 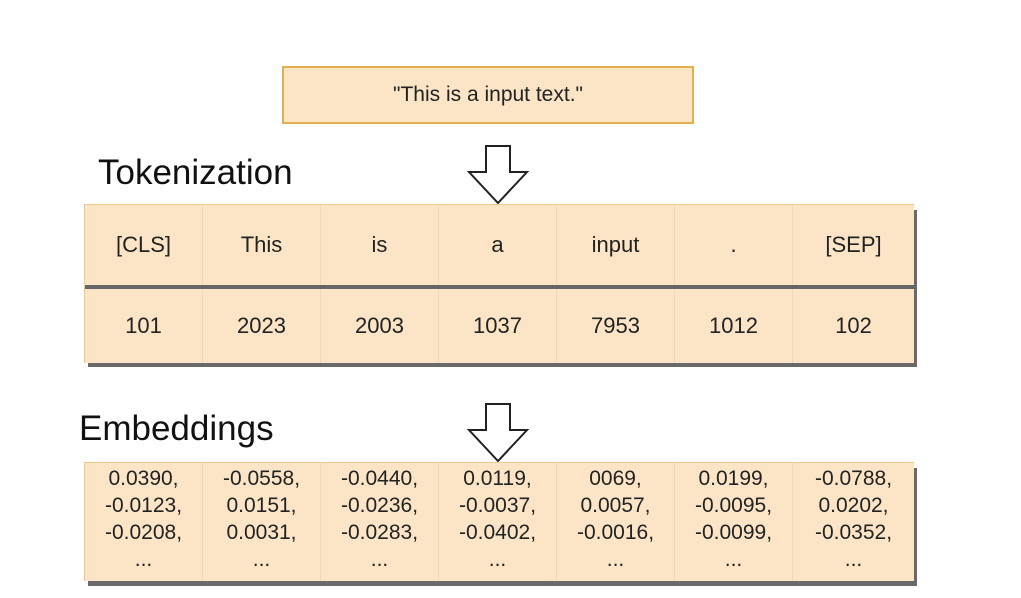 I want to click on embedding-value: 0.0031,, so click(x=261, y=532).